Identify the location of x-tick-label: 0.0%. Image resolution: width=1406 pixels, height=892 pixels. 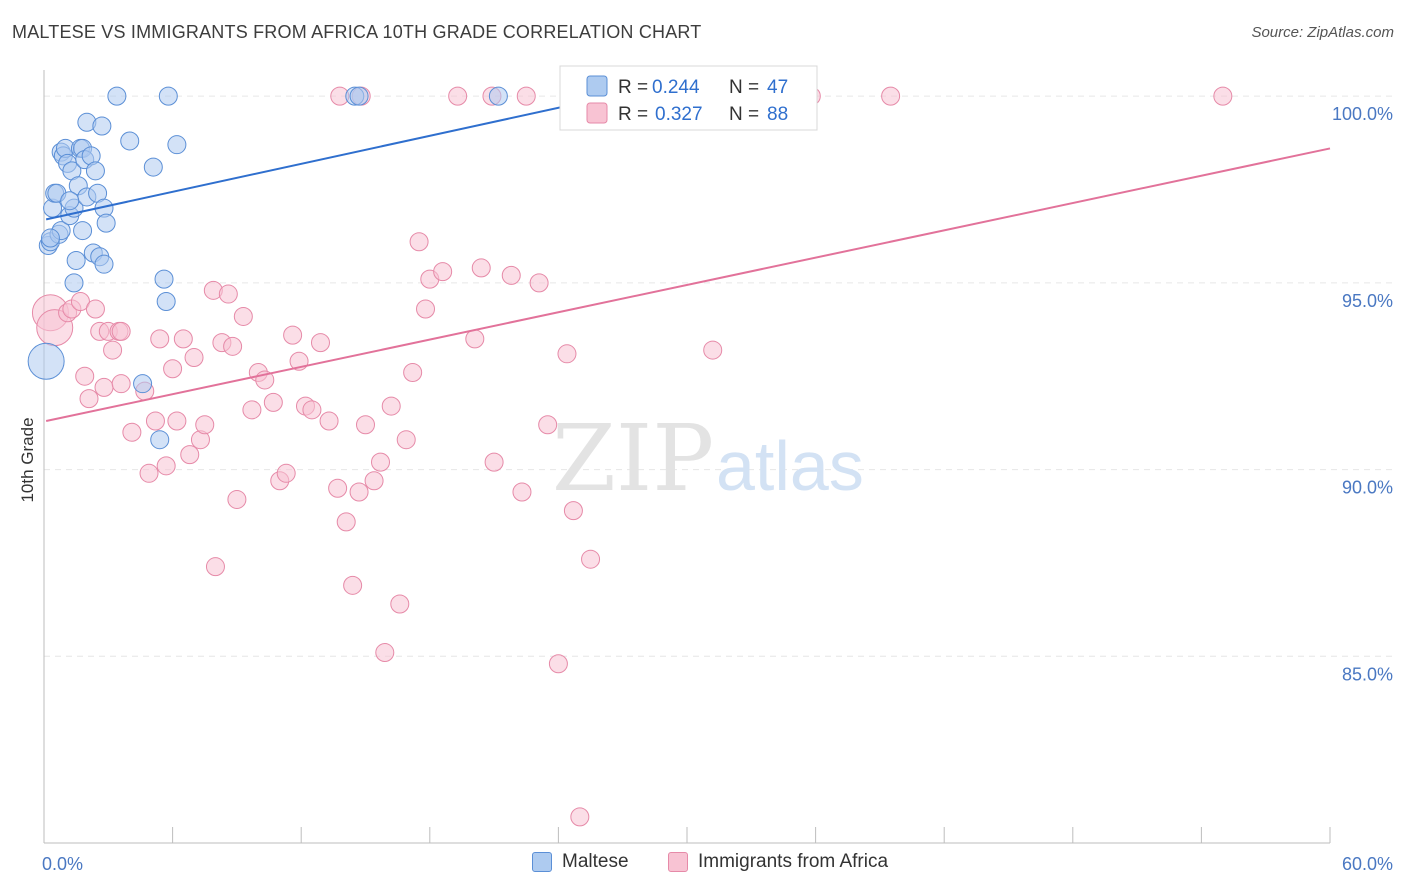
(62, 864).